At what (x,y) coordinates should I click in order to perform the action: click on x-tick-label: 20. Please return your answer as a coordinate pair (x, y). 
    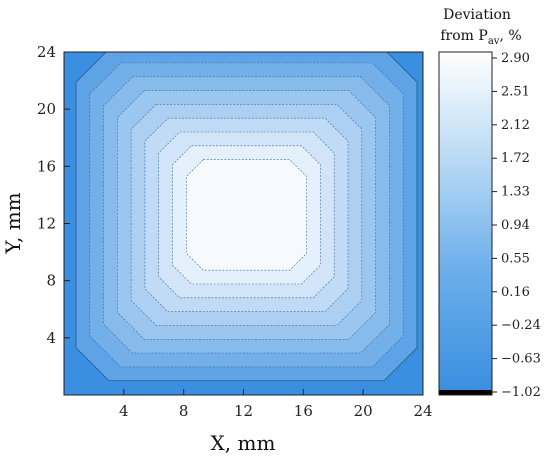
    Looking at the image, I should click on (363, 411).